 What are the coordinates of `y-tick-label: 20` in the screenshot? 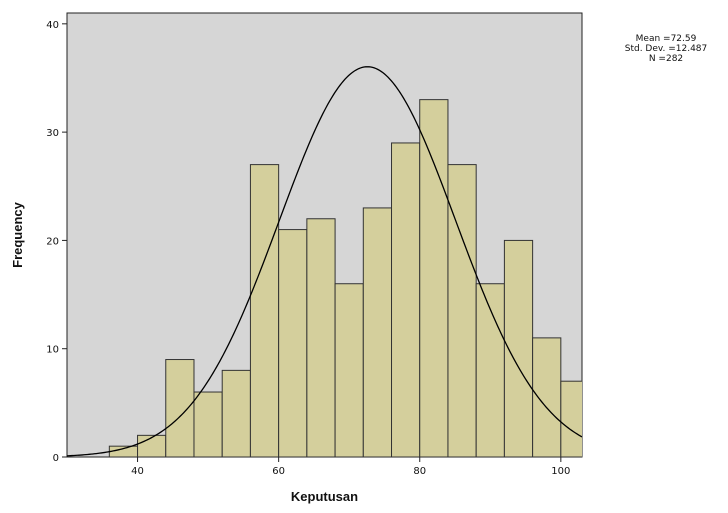 It's located at (52, 241).